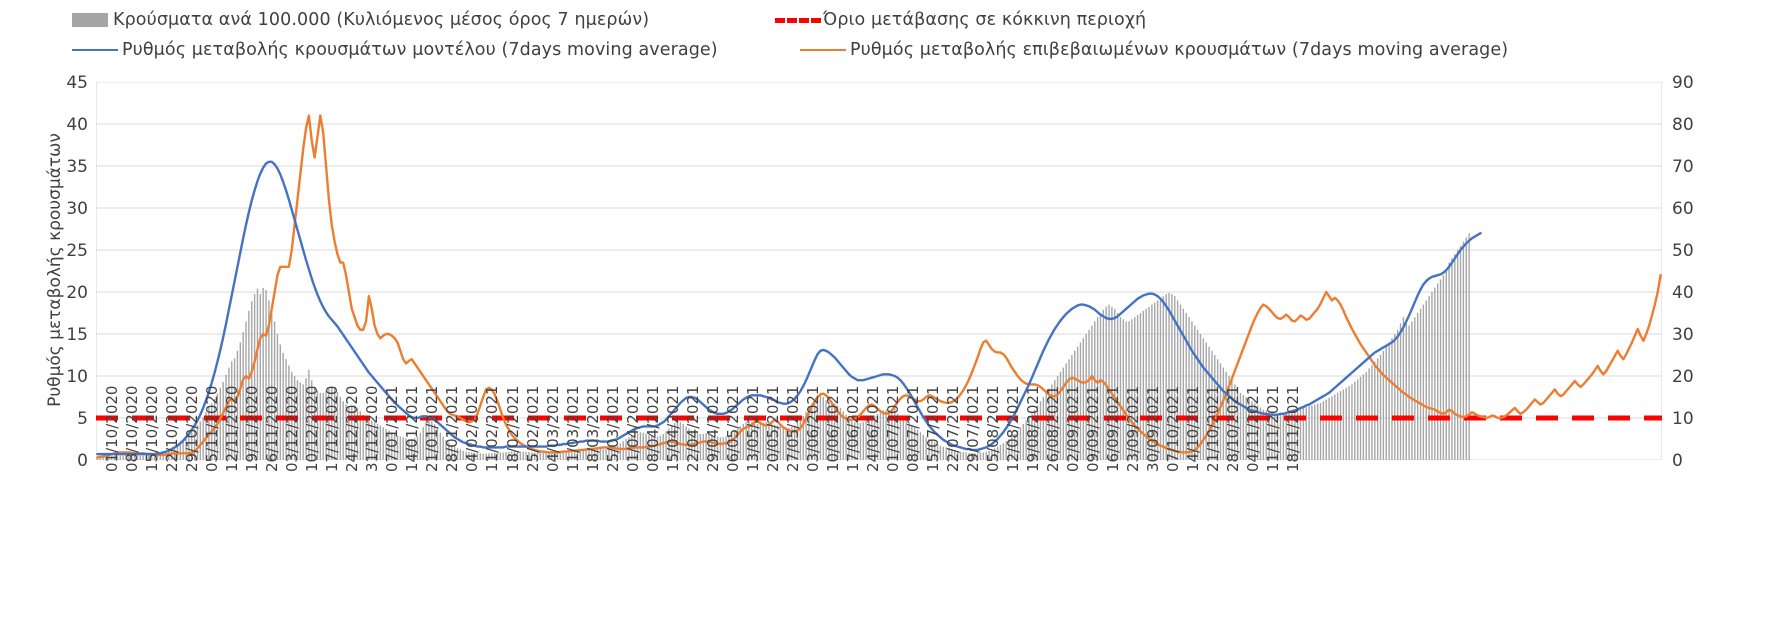 This screenshot has height=621, width=1771. Describe the element at coordinates (752, 428) in the screenshot. I see `x-tick-label: 13/05/2021` at that location.